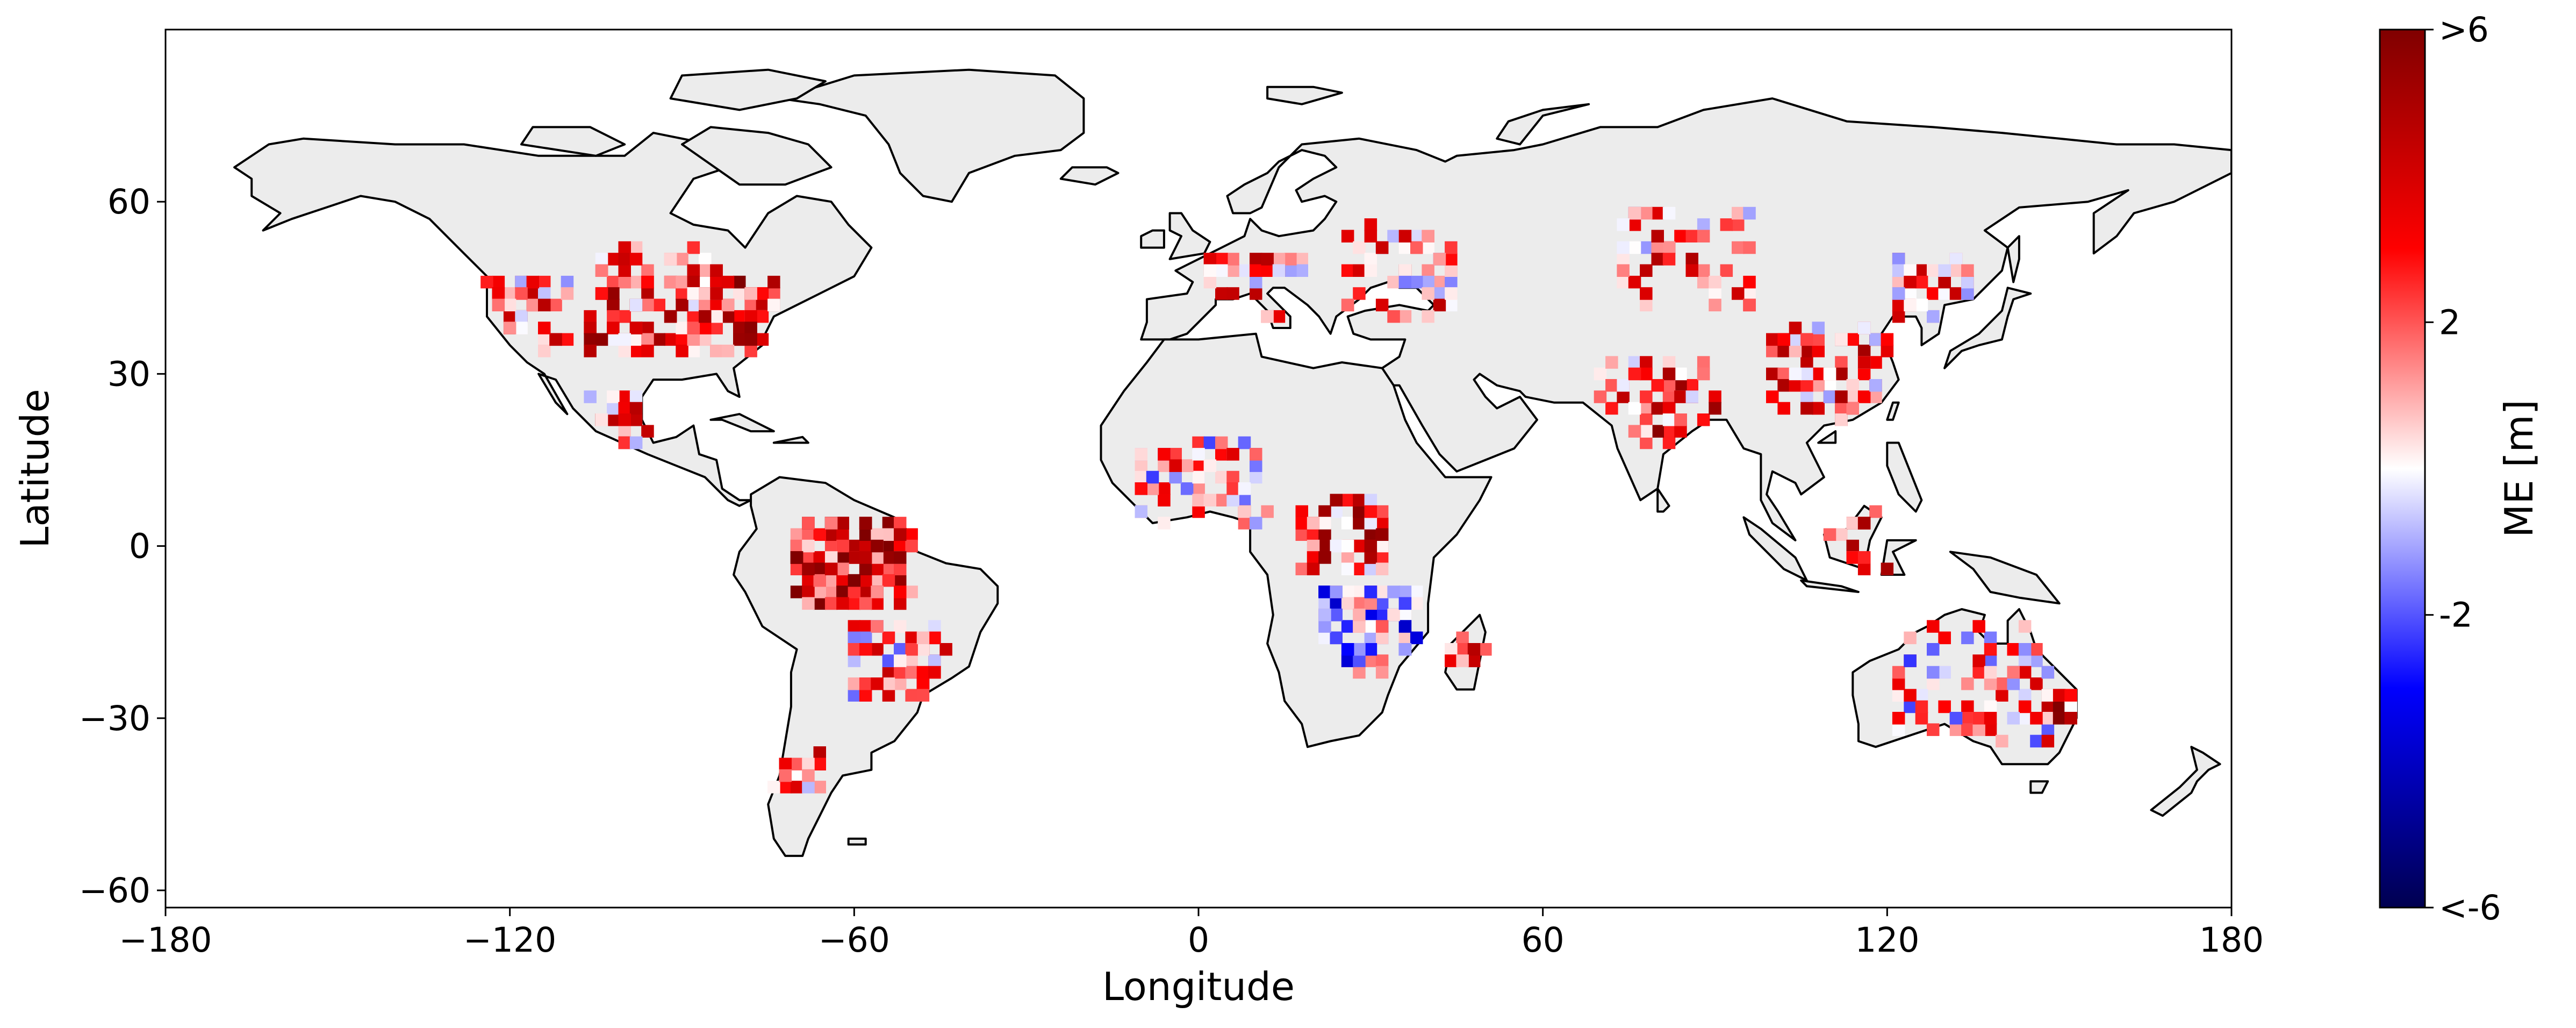 The image size is (2576, 1028). What do you see at coordinates (1663, 500) in the screenshot?
I see `landmass-sri-lanka` at bounding box center [1663, 500].